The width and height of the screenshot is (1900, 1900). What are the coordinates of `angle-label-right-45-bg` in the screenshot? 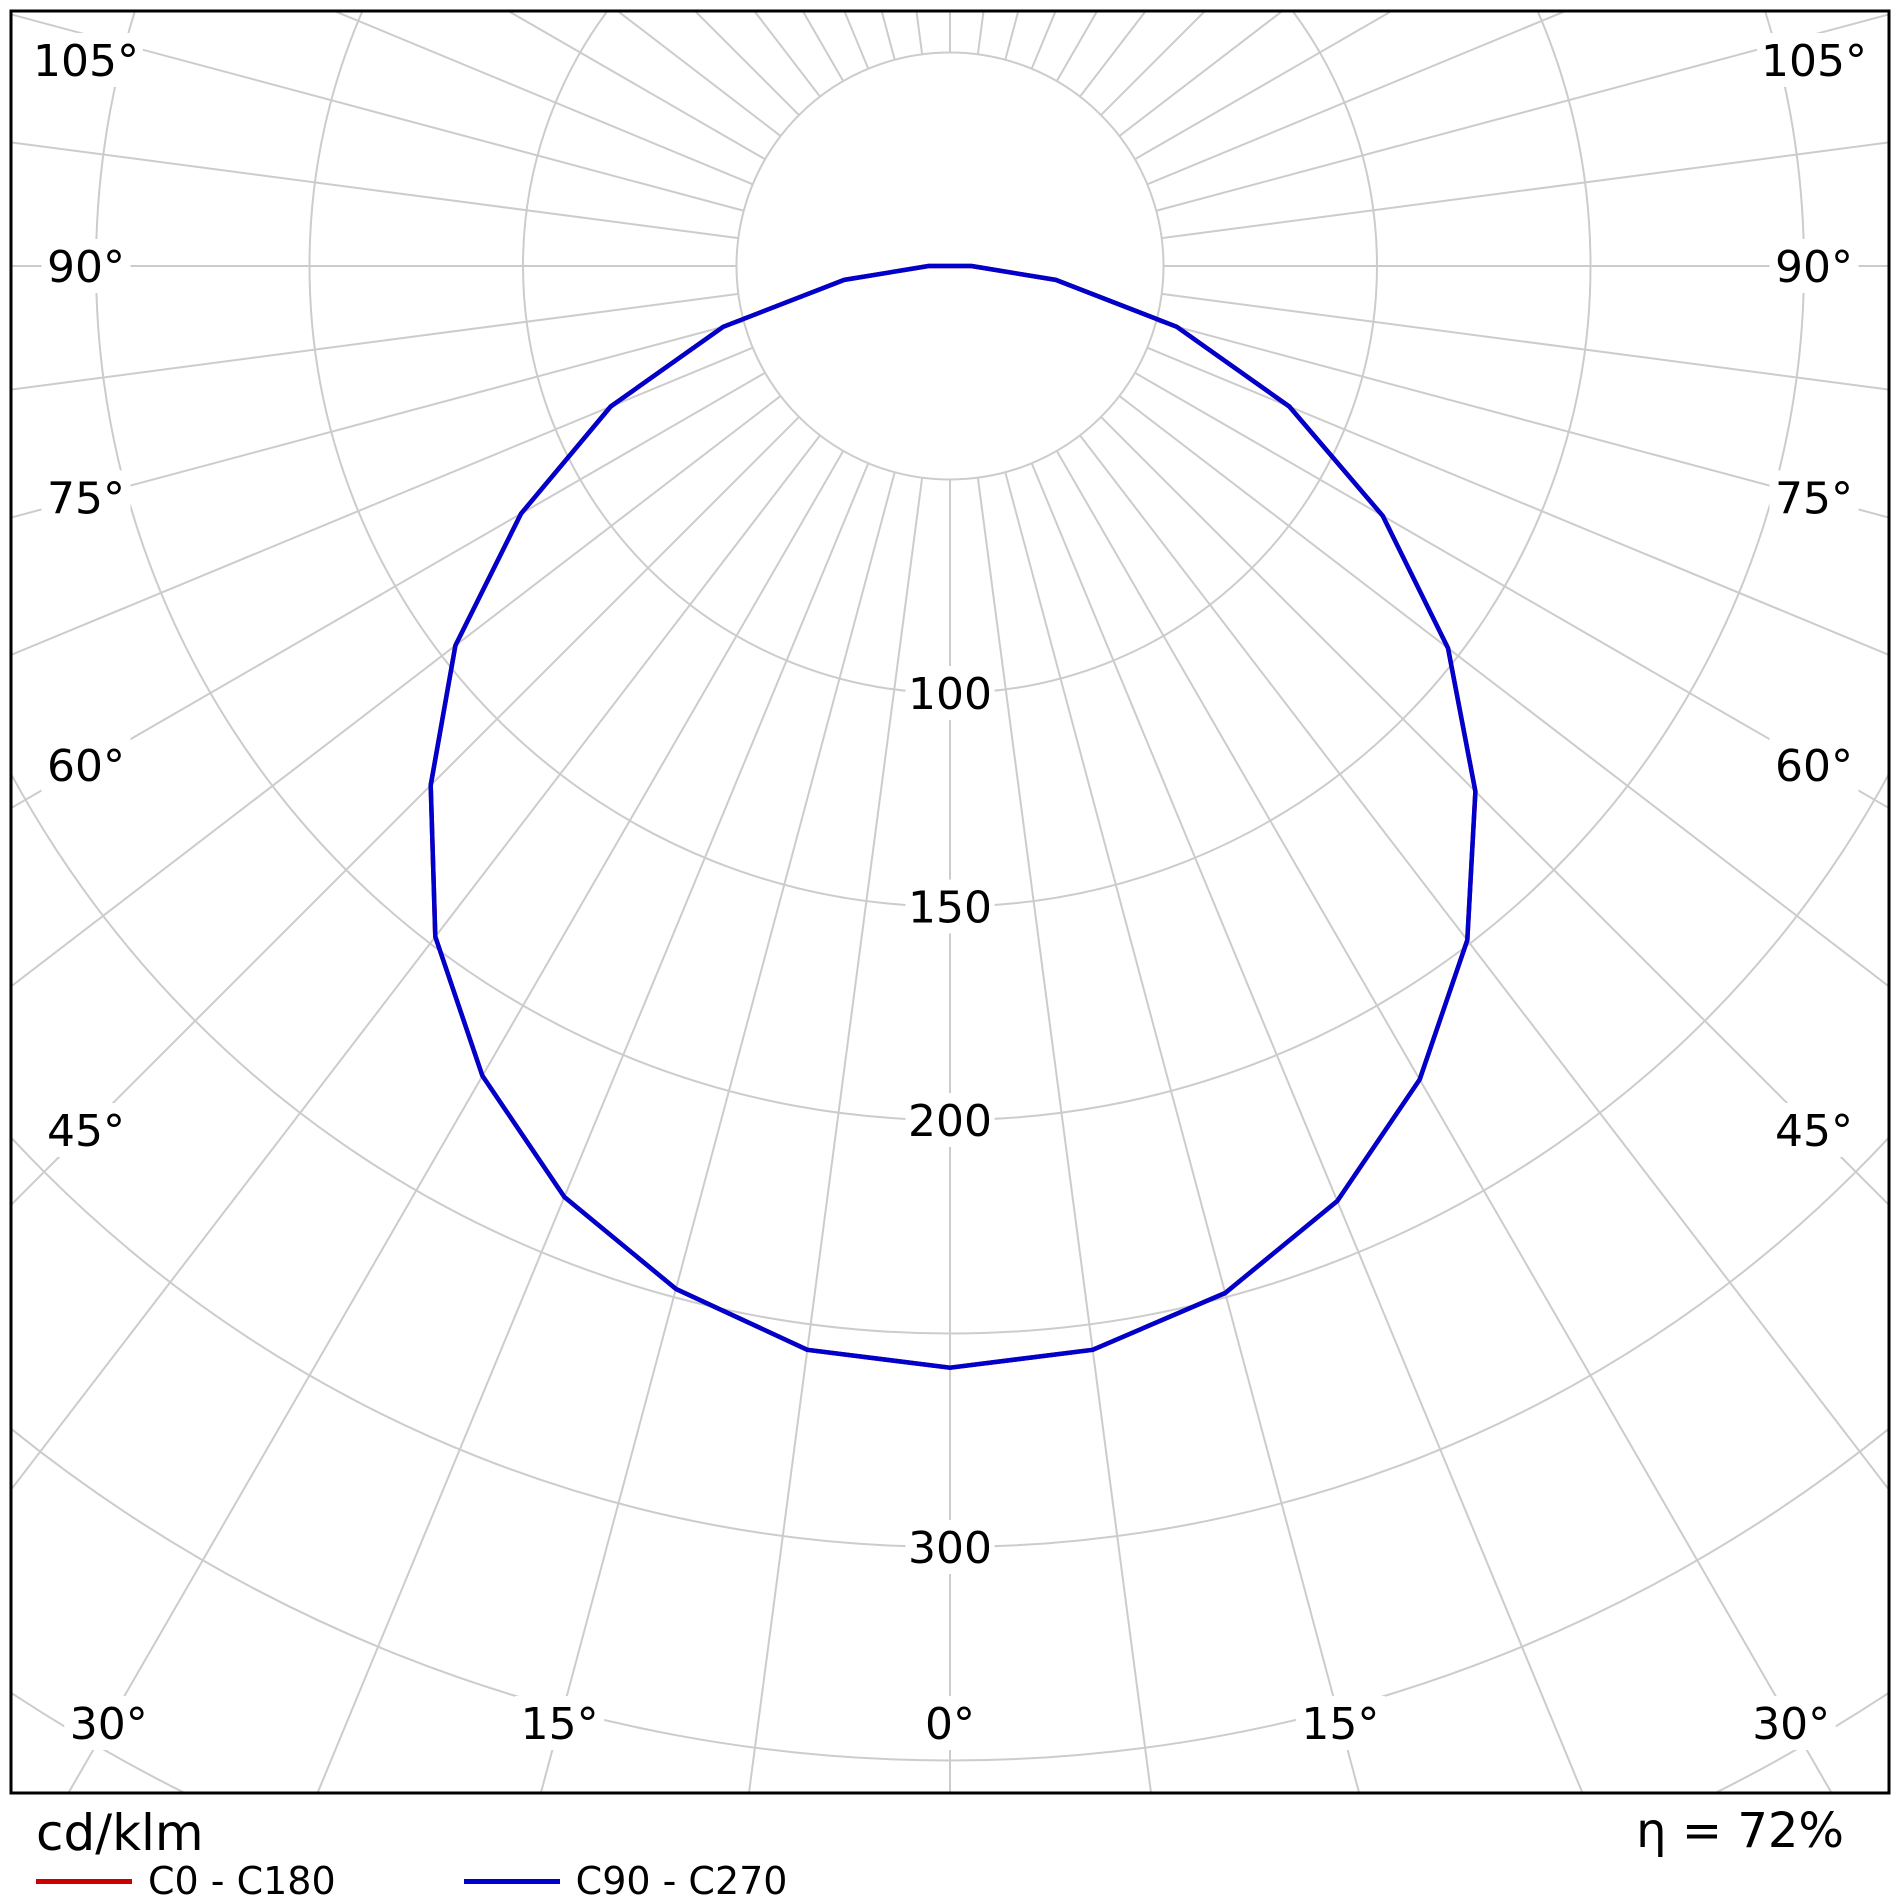 It's located at (1814, 1130).